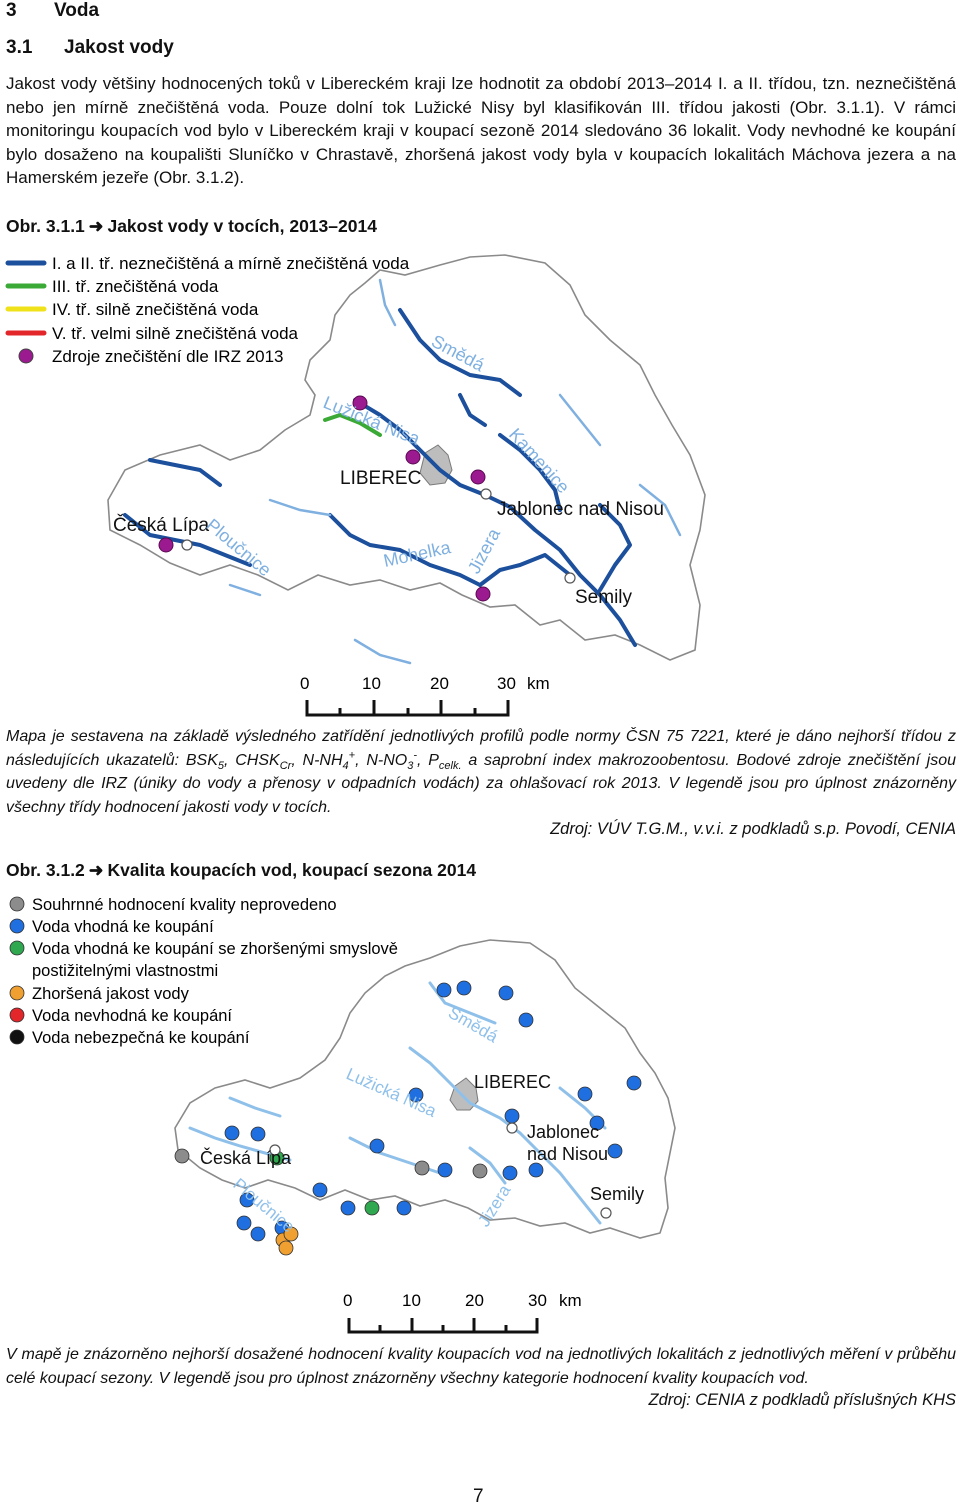 Image resolution: width=960 pixels, height=1508 pixels. I want to click on legend-label-unsuitable: Voda nevhodná ke koupání, so click(132, 1016).